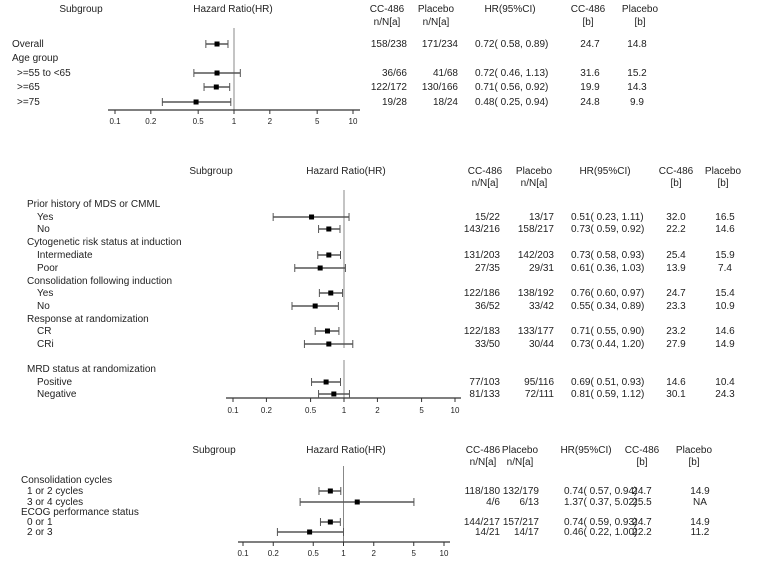 Image resolution: width=765 pixels, height=562 pixels. Describe the element at coordinates (590, 44) in the screenshot. I see `cc486-median-value: 24.7` at that location.